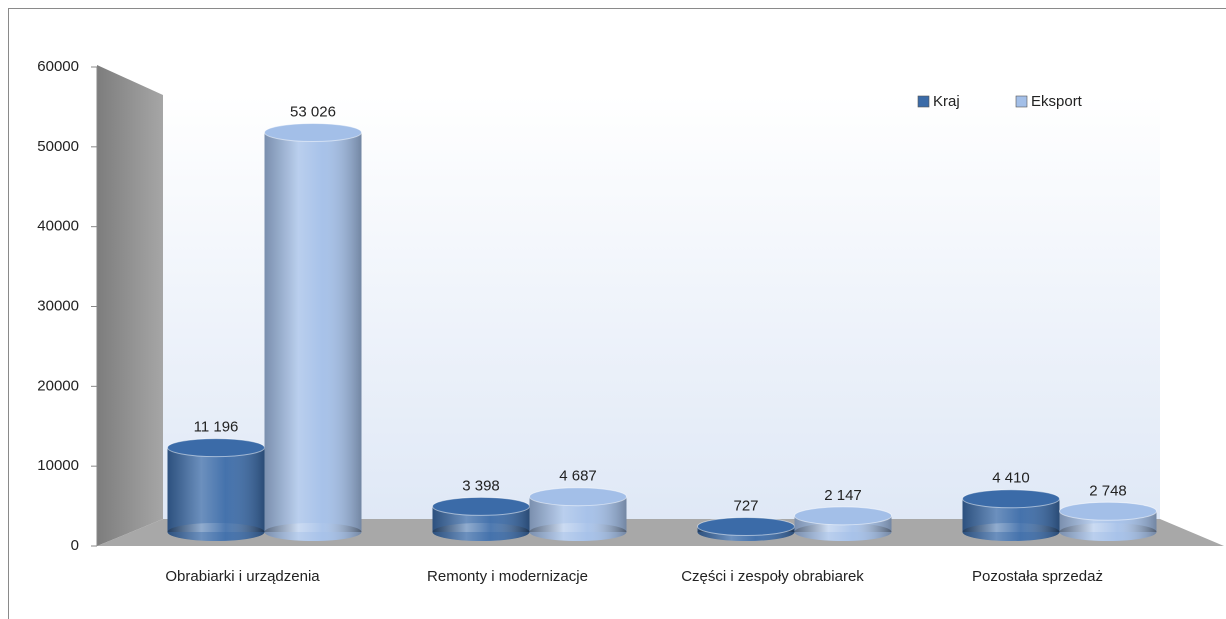  What do you see at coordinates (216, 427) in the screenshot?
I see `data-label: 11 196` at bounding box center [216, 427].